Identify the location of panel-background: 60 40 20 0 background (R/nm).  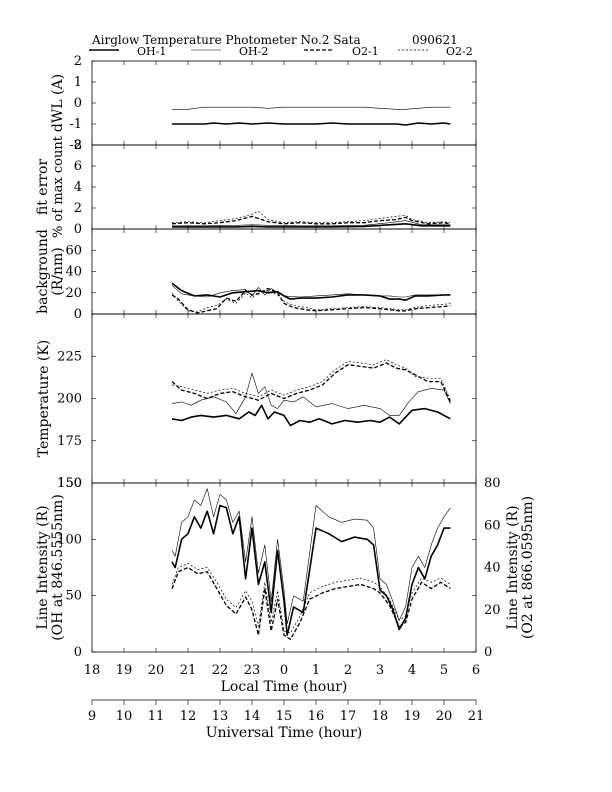
(256, 275).